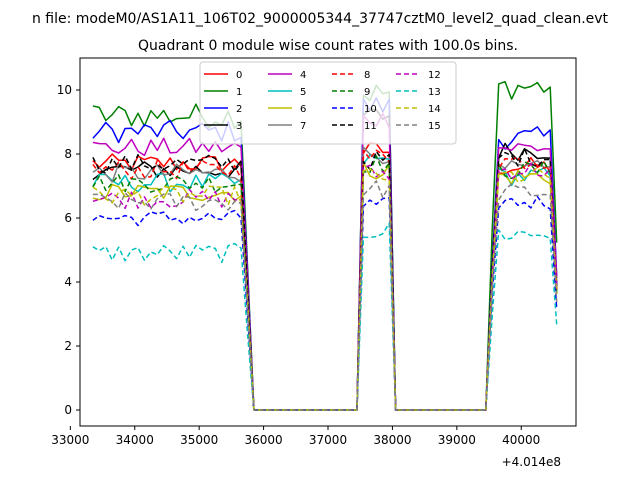 The width and height of the screenshot is (640, 480). I want to click on legend-label-11: 11, so click(370, 126).